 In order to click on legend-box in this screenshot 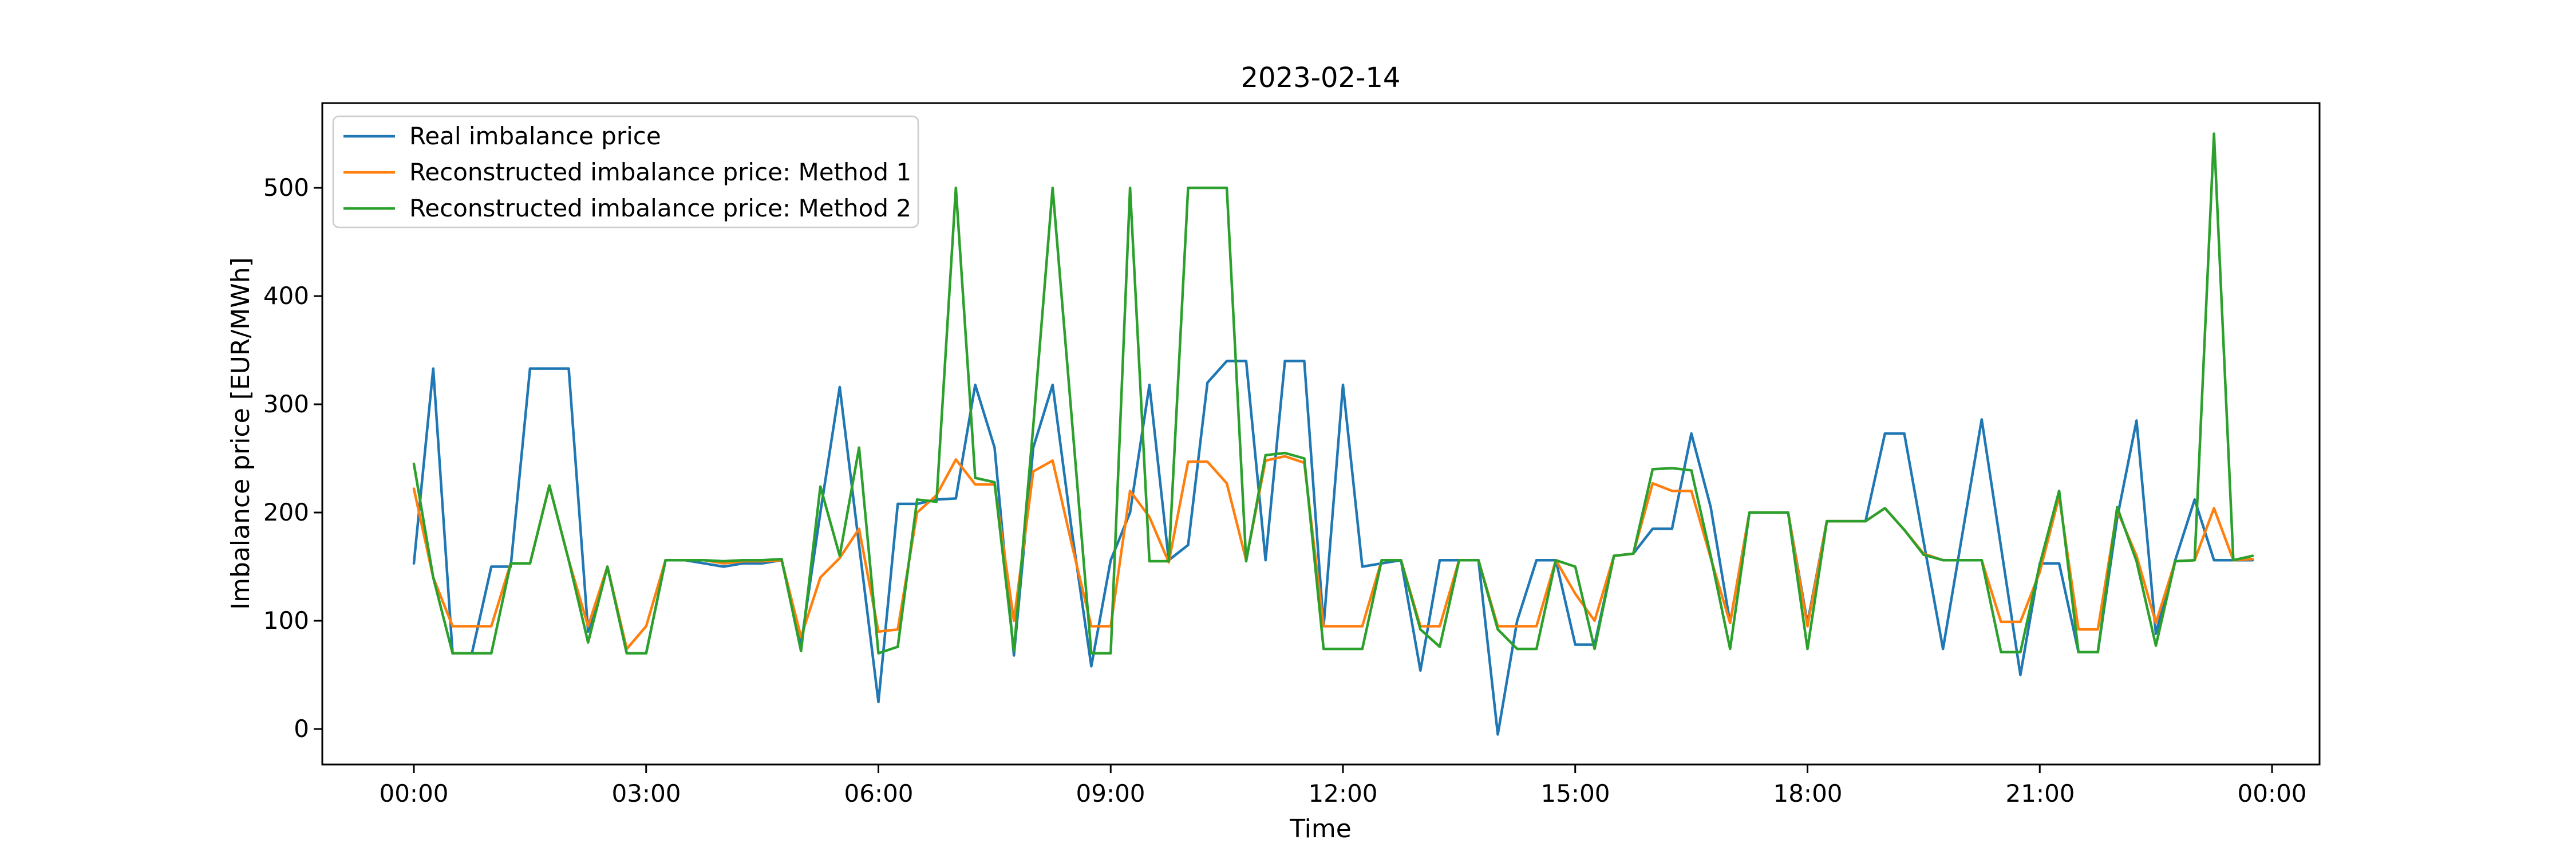, I will do `click(625, 171)`.